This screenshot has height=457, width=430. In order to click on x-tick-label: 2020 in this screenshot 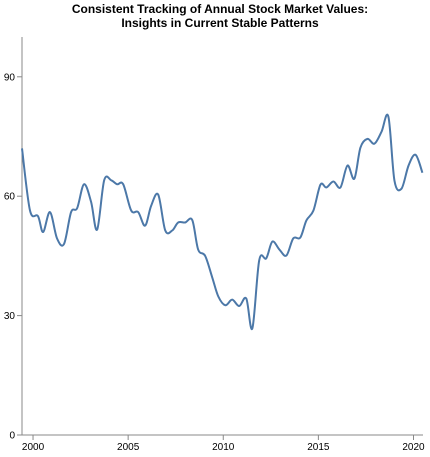, I will do `click(413, 447)`.